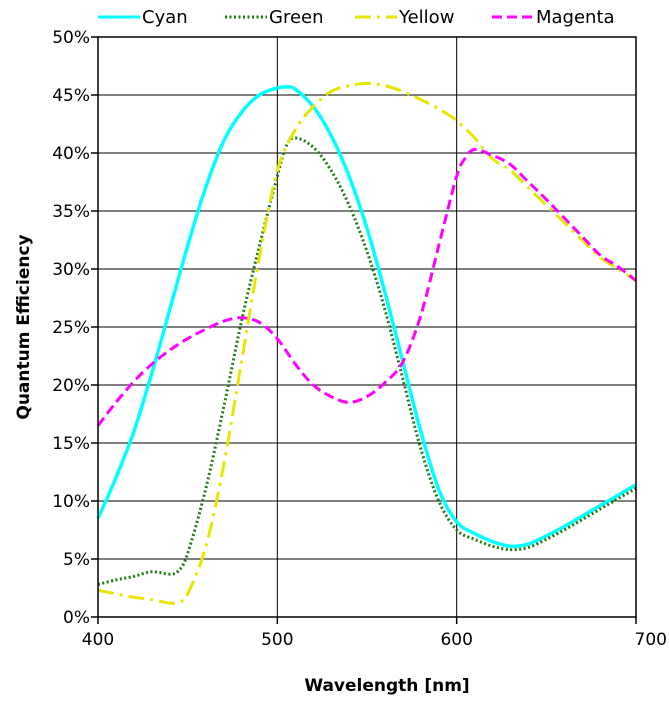  What do you see at coordinates (575, 17) in the screenshot?
I see `legend-label-magenta: Magenta` at bounding box center [575, 17].